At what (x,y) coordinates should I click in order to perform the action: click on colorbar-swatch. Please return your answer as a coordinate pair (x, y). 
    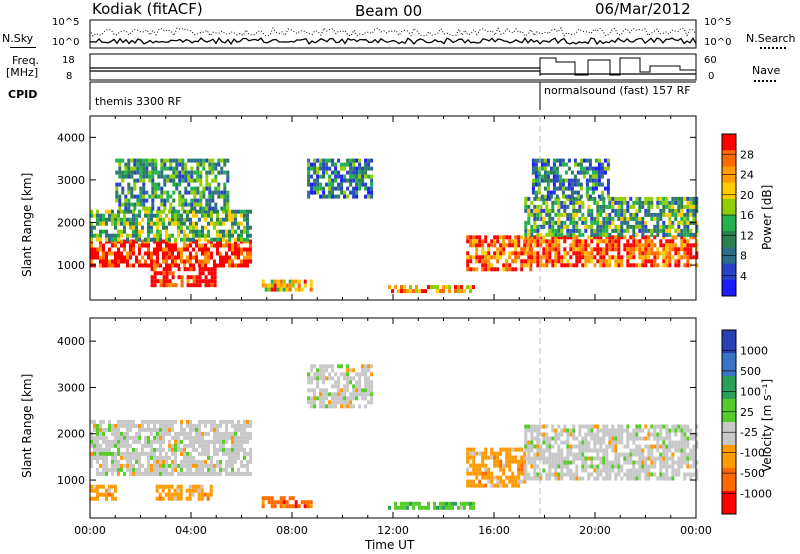
    Looking at the image, I should click on (729, 480).